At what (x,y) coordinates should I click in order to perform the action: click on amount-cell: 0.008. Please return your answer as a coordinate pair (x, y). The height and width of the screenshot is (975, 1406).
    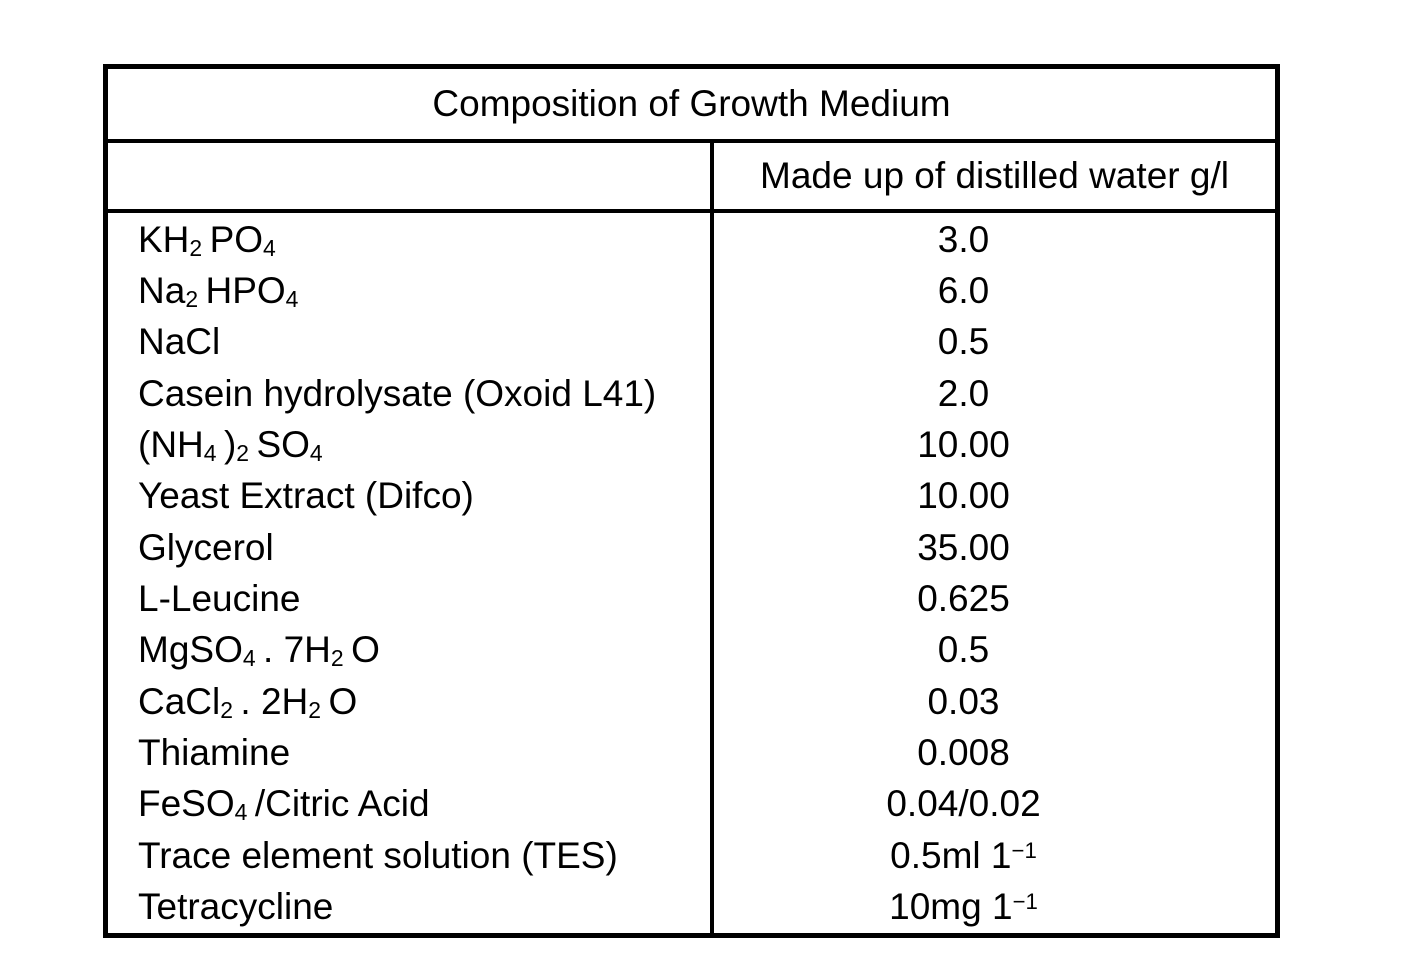
    Looking at the image, I should click on (963, 753).